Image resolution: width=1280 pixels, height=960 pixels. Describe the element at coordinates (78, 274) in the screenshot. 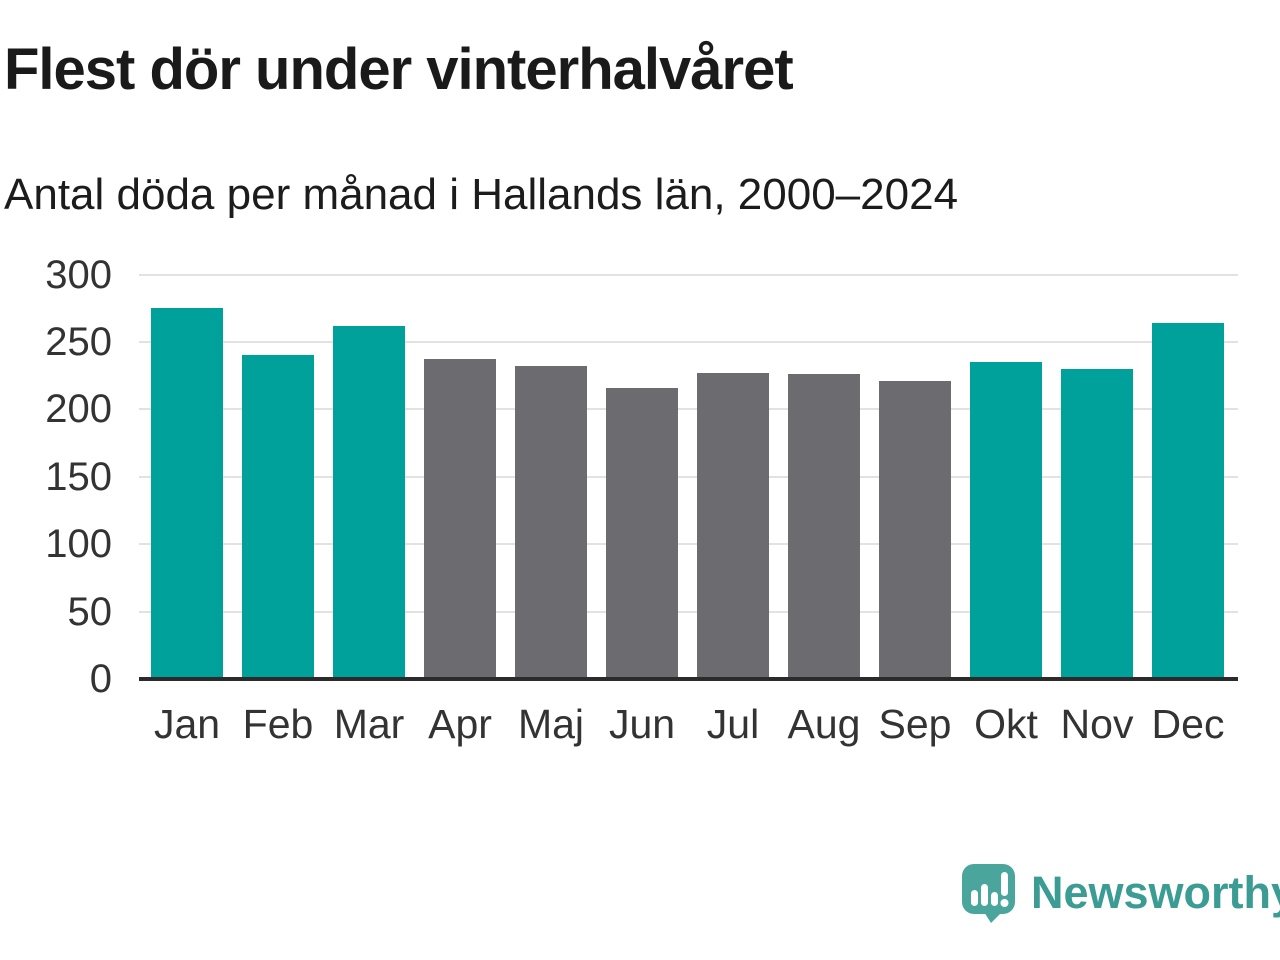

I see `y-axis-tick-label: 300` at that location.